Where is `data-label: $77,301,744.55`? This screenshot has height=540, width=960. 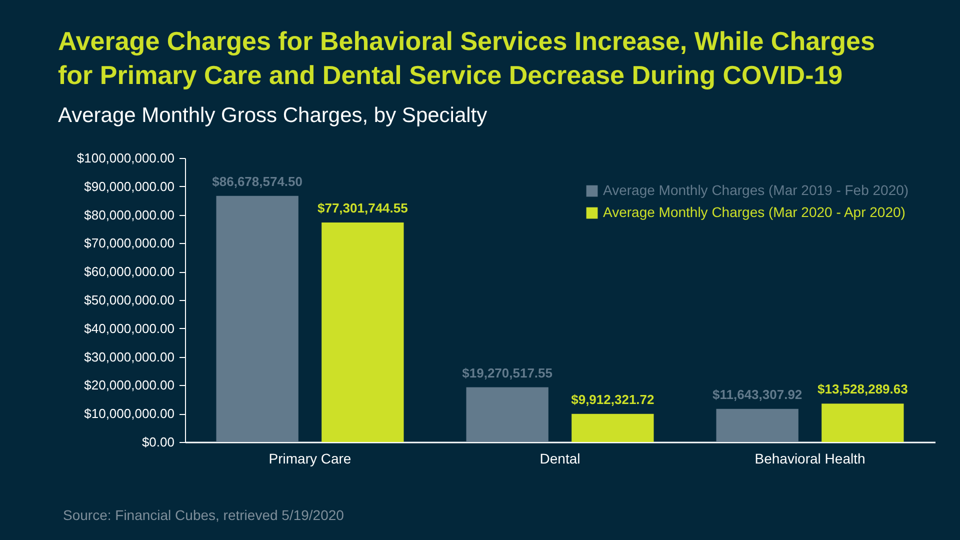
data-label: $77,301,744.55 is located at coordinates (362, 208).